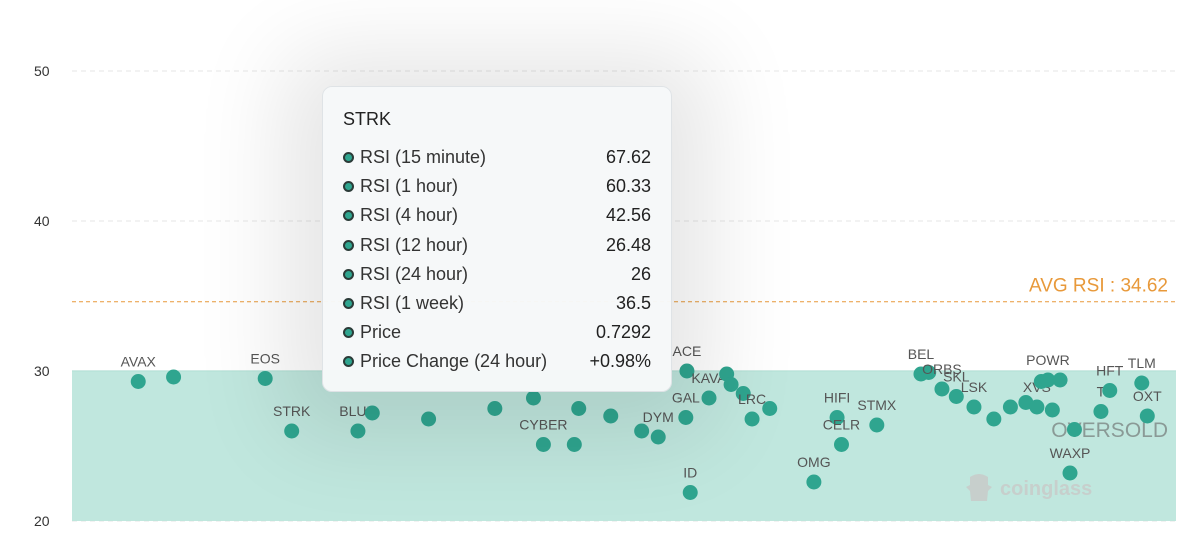 The image size is (1200, 544). I want to click on coinglass-watermark: coinglass, so click(1029, 487).